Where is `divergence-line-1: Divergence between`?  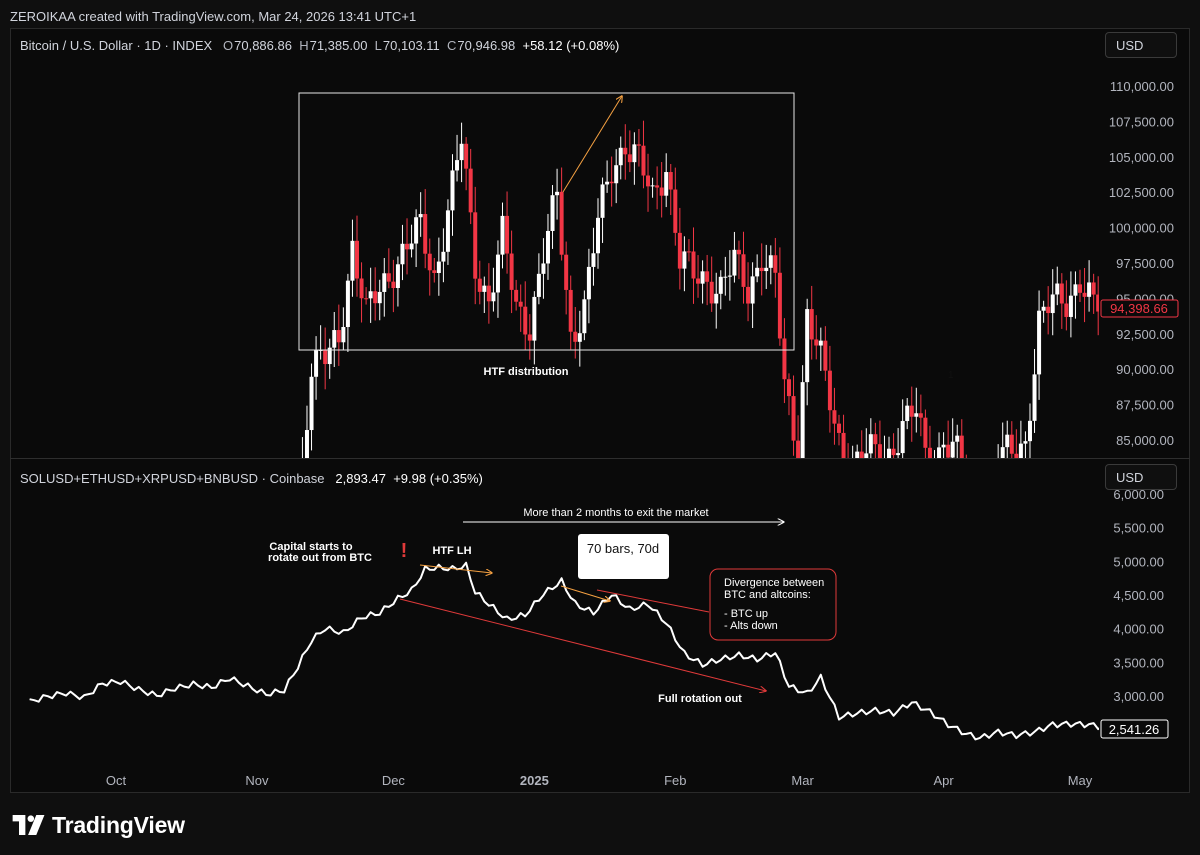
divergence-line-1: Divergence between is located at coordinates (774, 583).